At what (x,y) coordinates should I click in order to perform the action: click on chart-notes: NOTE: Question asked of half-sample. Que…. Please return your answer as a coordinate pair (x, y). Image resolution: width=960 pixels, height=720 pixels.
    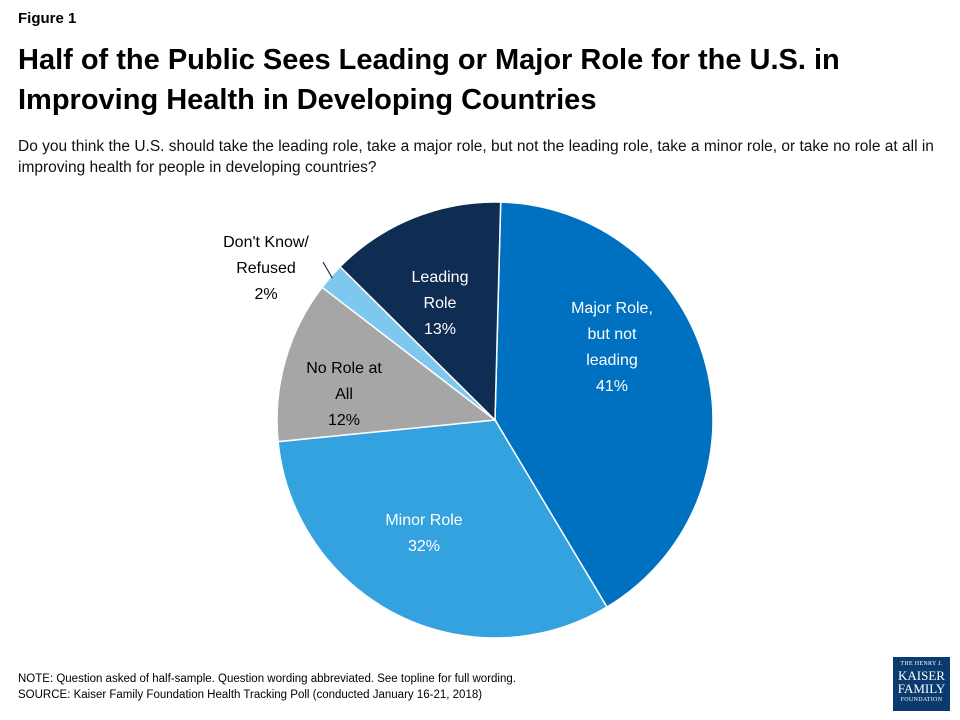
    Looking at the image, I should click on (267, 687).